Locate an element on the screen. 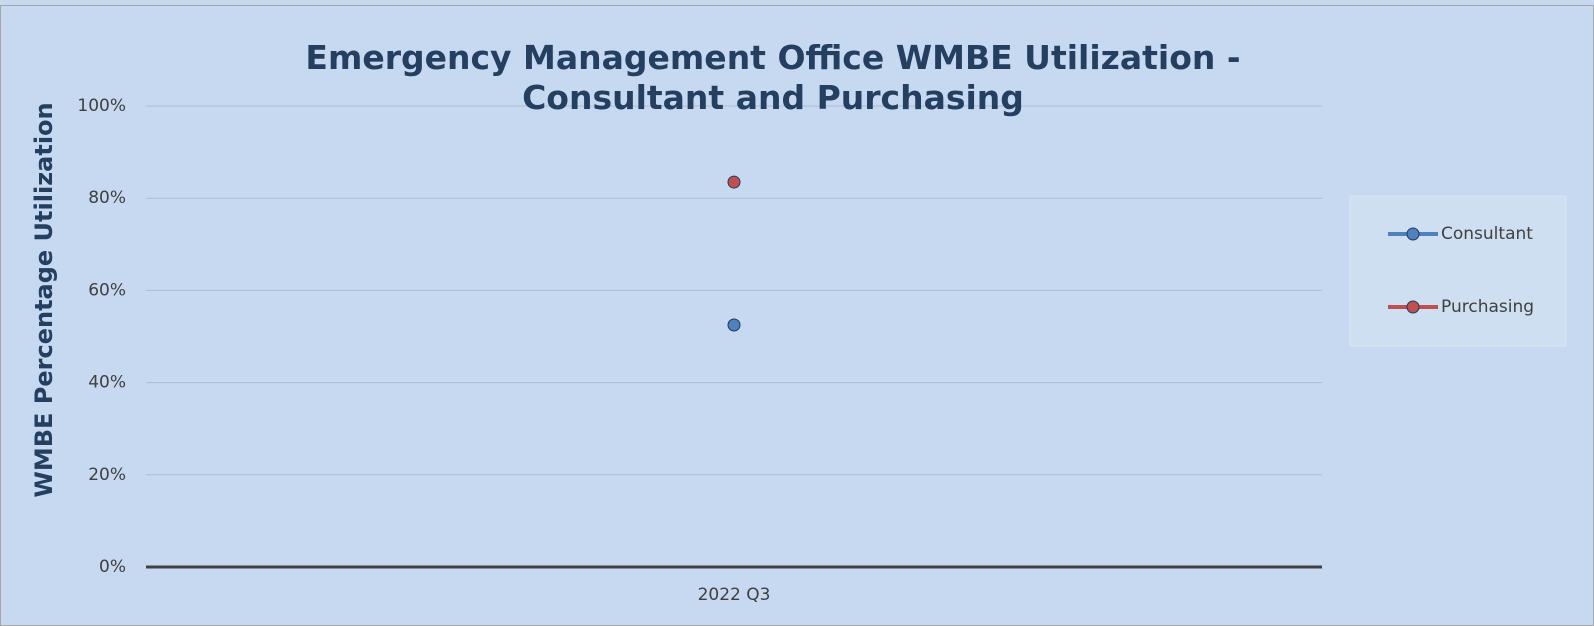 Image resolution: width=1594 pixels, height=626 pixels. legend-label: Purchasing is located at coordinates (1487, 307).